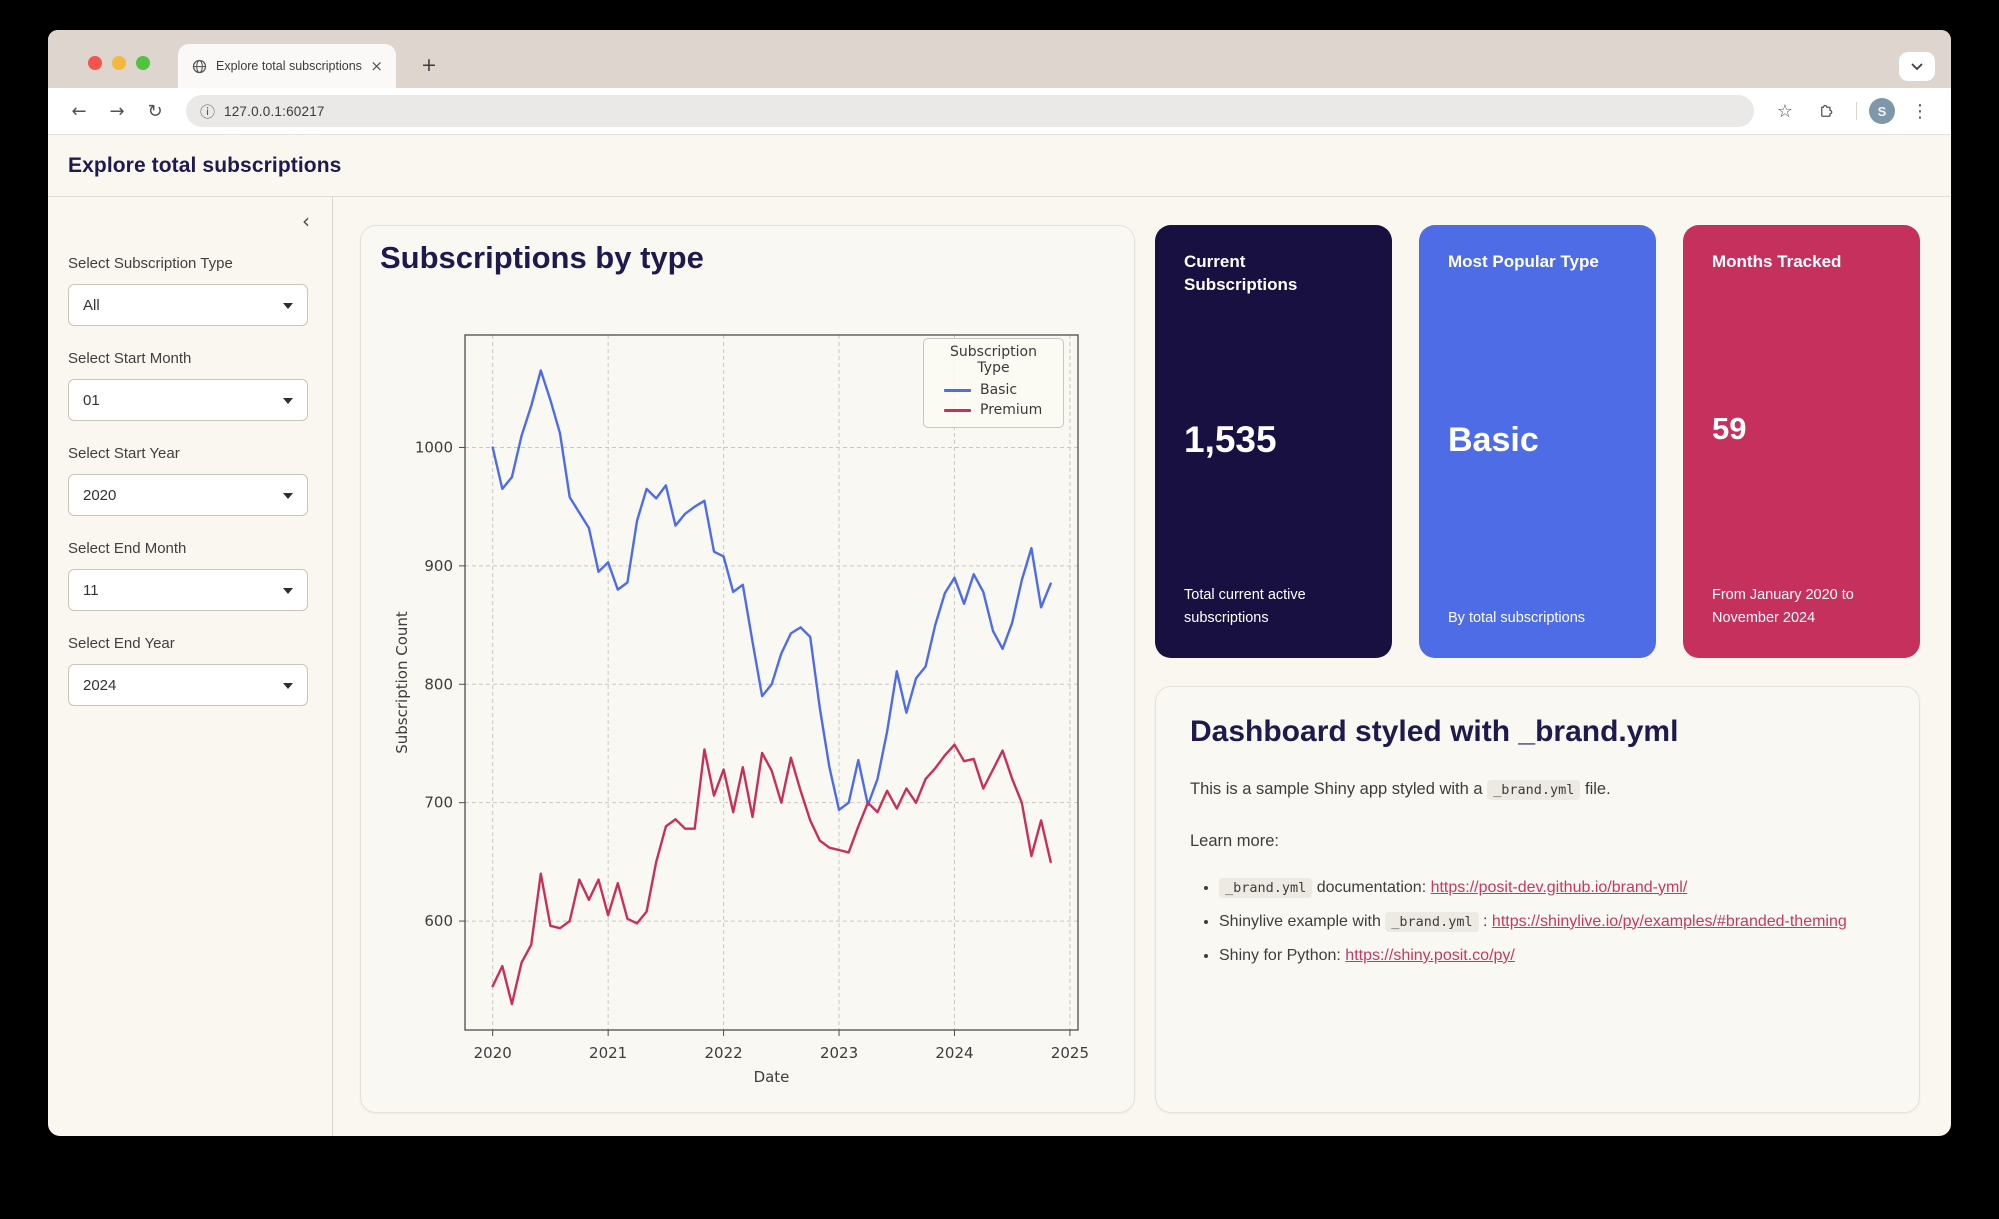 Image resolution: width=1999 pixels, height=1219 pixels. I want to click on end-year-control: Select End Year 2024, so click(188, 670).